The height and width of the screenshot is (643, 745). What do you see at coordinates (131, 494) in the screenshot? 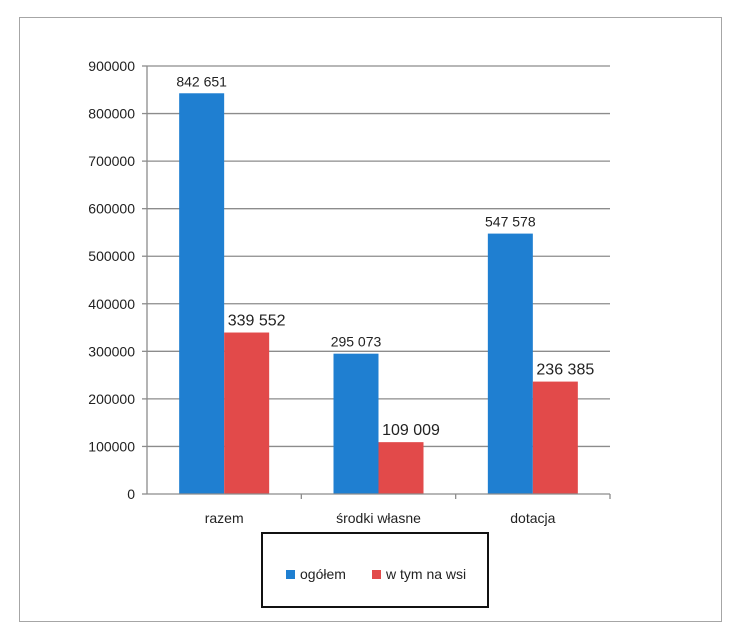
I see `y-tick-label: 0` at bounding box center [131, 494].